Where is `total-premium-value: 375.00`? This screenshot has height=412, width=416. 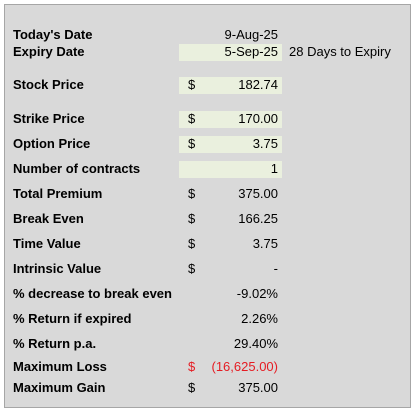 total-premium-value: 375.00 is located at coordinates (258, 193).